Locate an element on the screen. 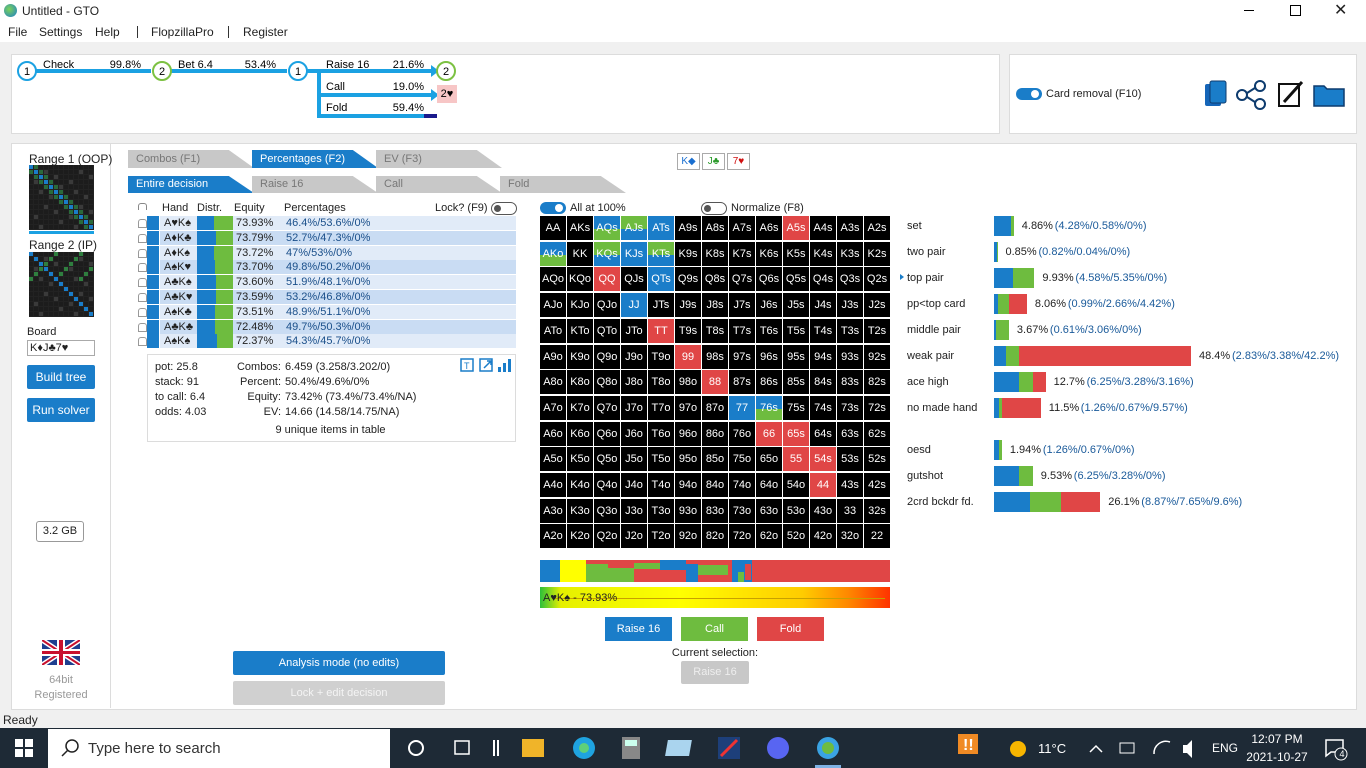 Image resolution: width=1366 pixels, height=768 pixels. hand-cell: QJo is located at coordinates (607, 305).